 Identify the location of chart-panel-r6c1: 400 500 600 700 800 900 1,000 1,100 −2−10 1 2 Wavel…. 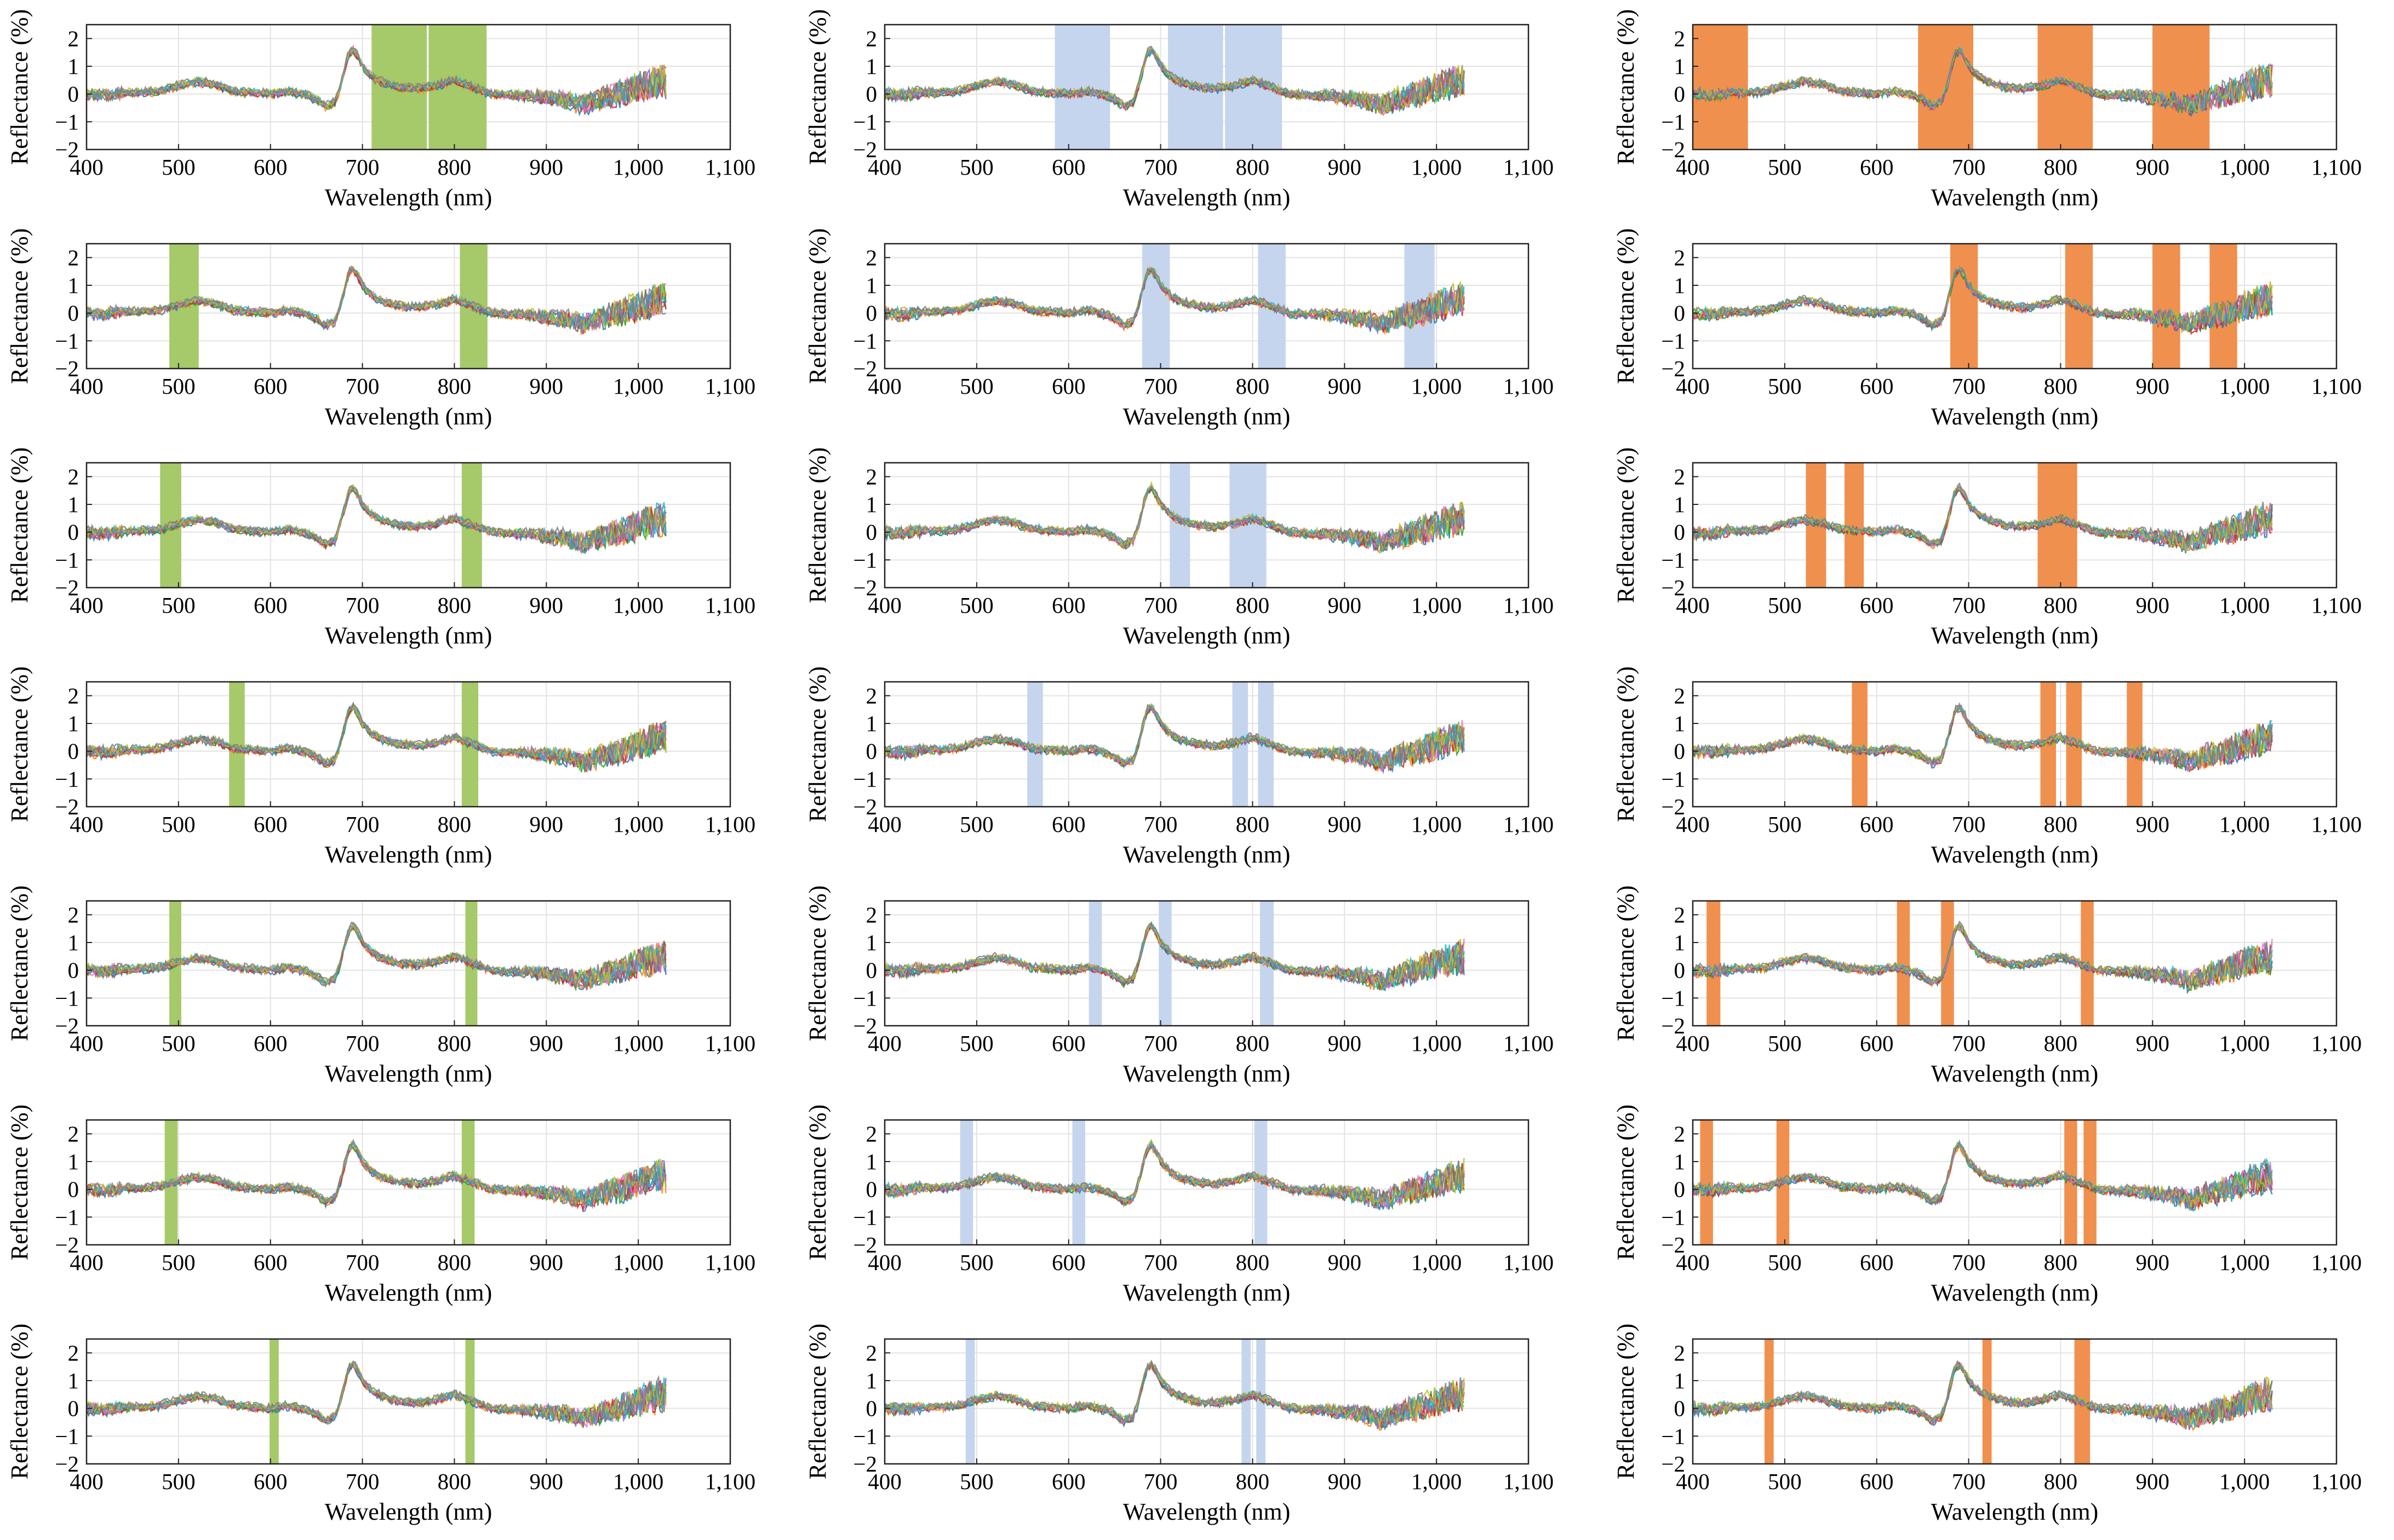
(1179, 1424).